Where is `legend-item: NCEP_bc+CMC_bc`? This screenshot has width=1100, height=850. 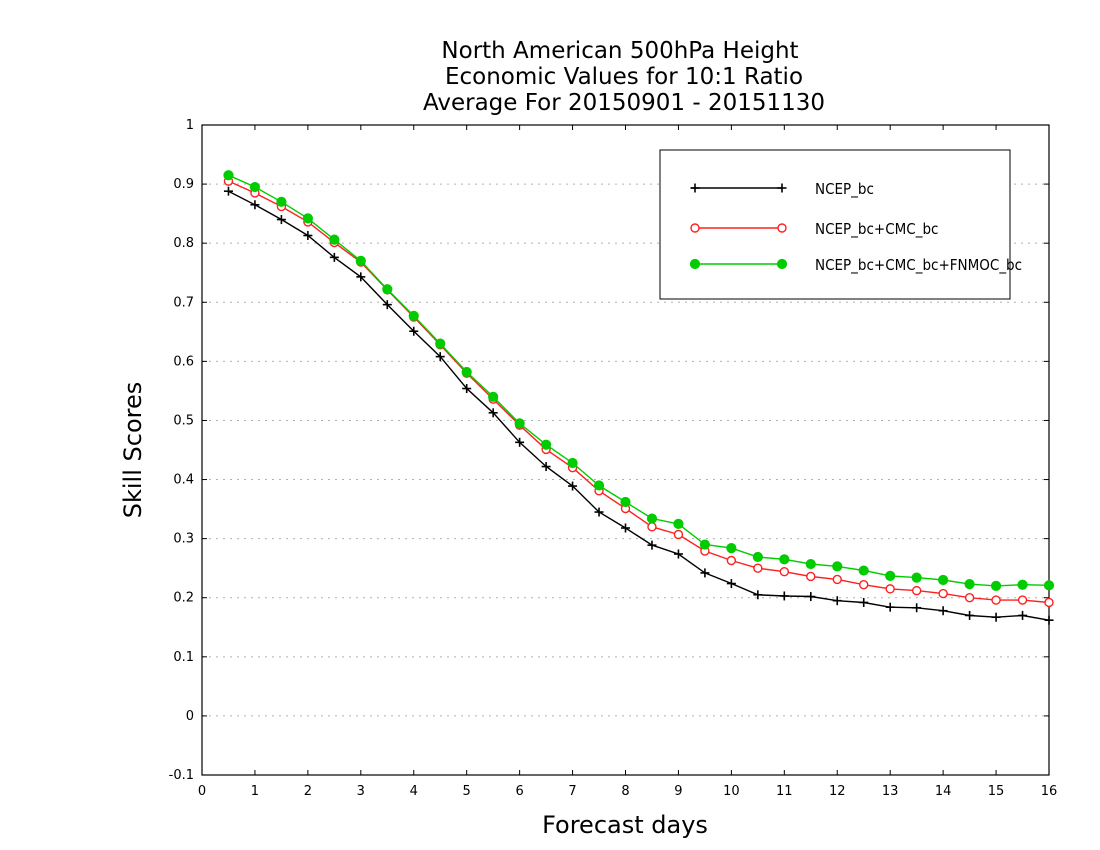 legend-item: NCEP_bc+CMC_bc is located at coordinates (814, 229).